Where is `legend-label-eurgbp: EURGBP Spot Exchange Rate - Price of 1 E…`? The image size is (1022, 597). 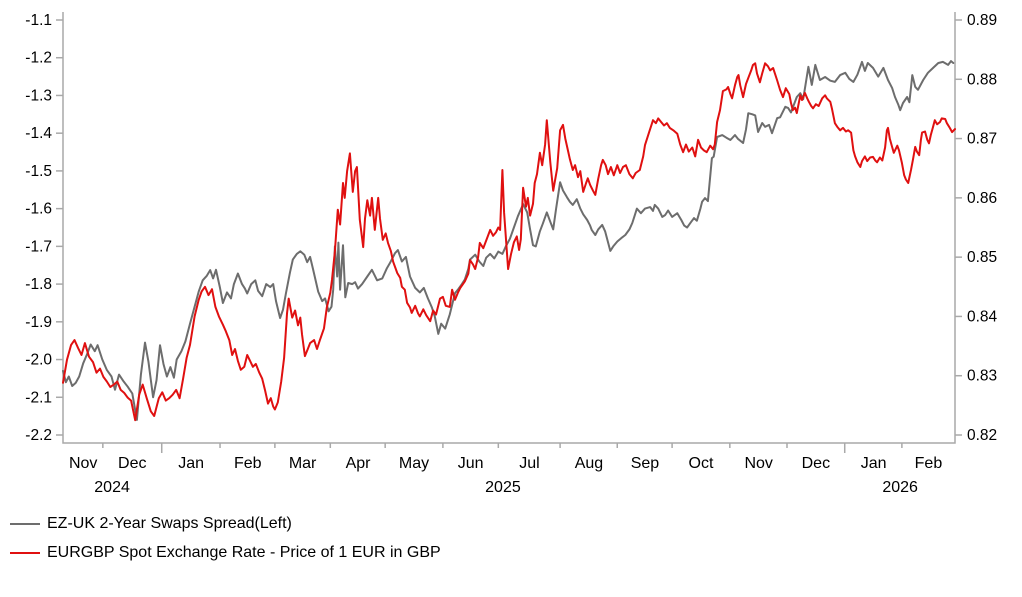 legend-label-eurgbp: EURGBP Spot Exchange Rate - Price of 1 E… is located at coordinates (244, 552).